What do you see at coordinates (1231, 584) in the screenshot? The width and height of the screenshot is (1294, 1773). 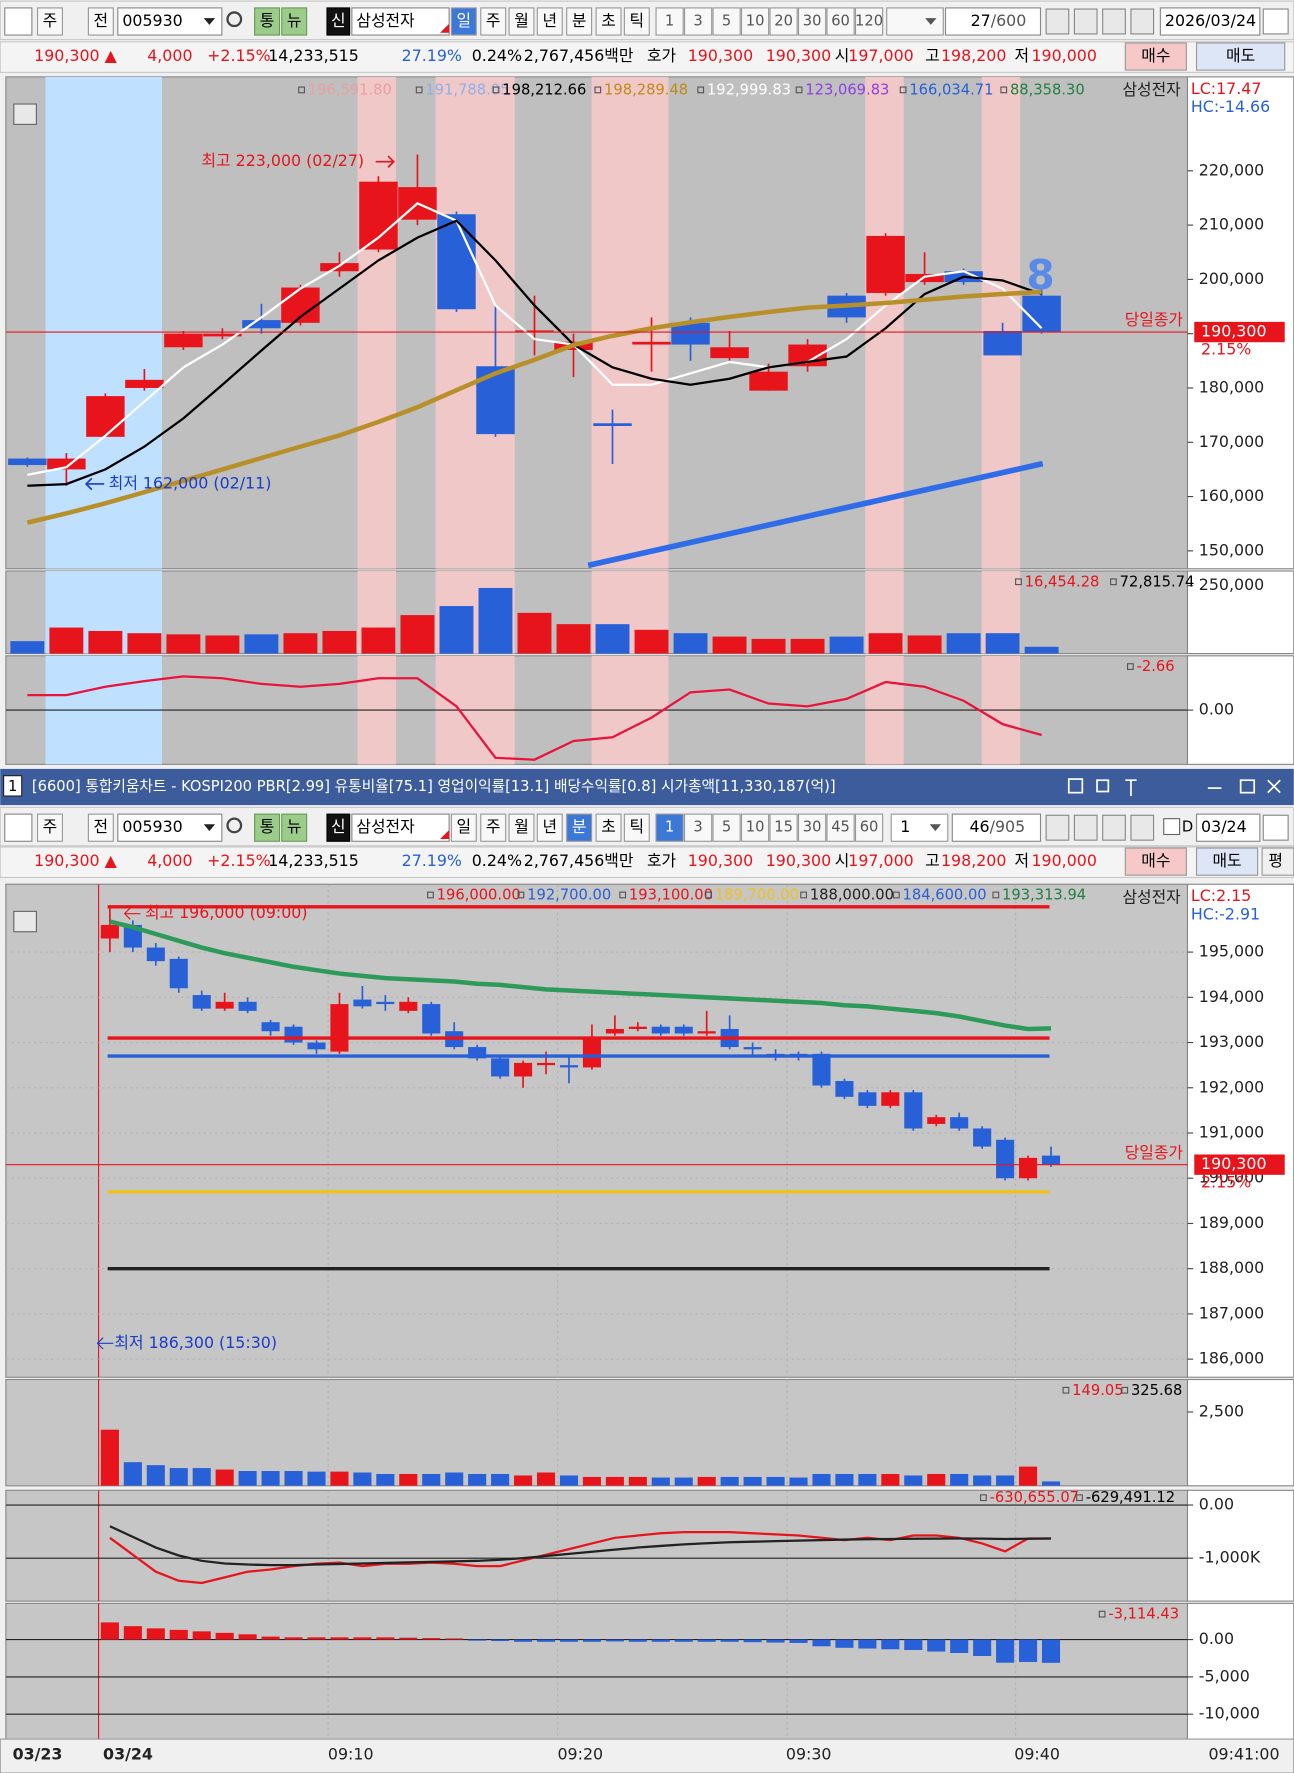 I see `y-tick-label: 250,000` at bounding box center [1231, 584].